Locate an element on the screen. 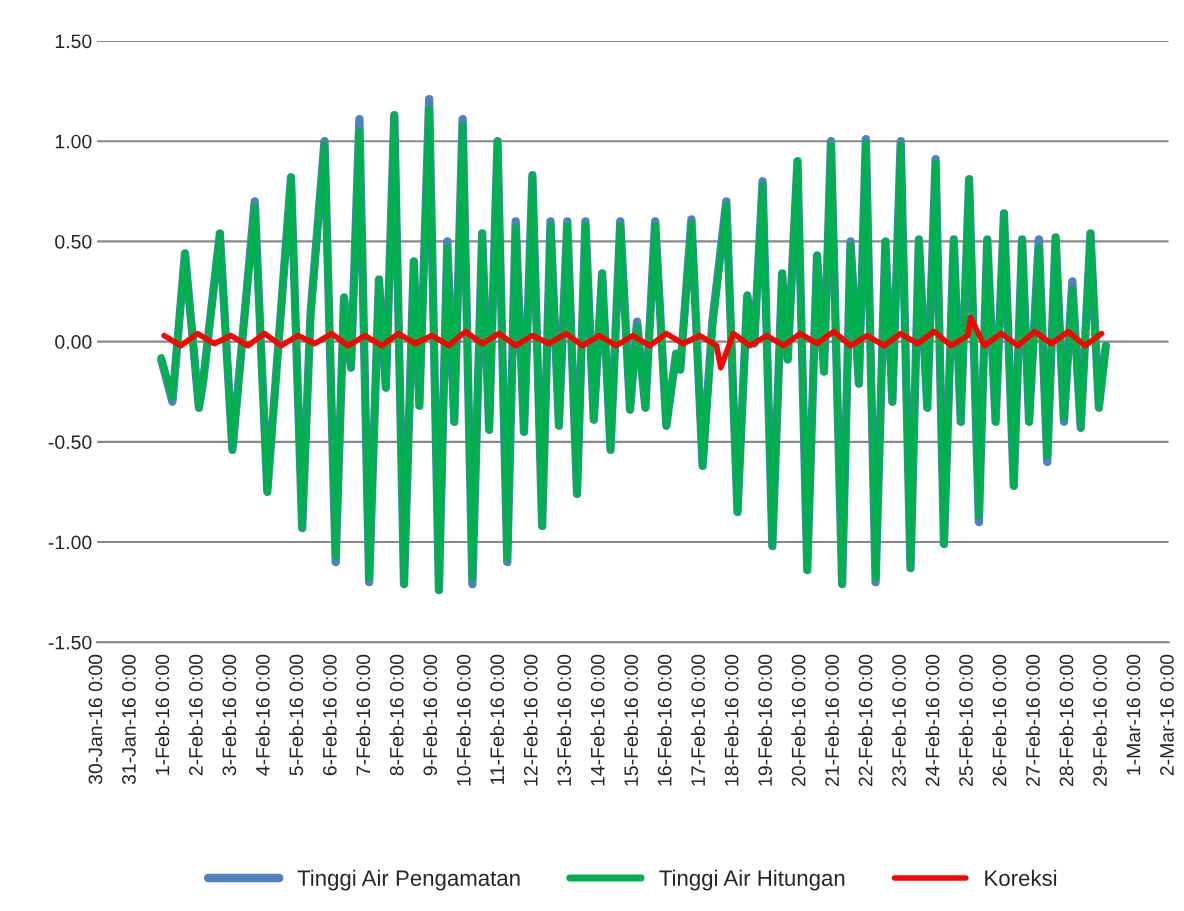 The height and width of the screenshot is (911, 1184). y-tick-label: -1.50 is located at coordinates (70, 642).